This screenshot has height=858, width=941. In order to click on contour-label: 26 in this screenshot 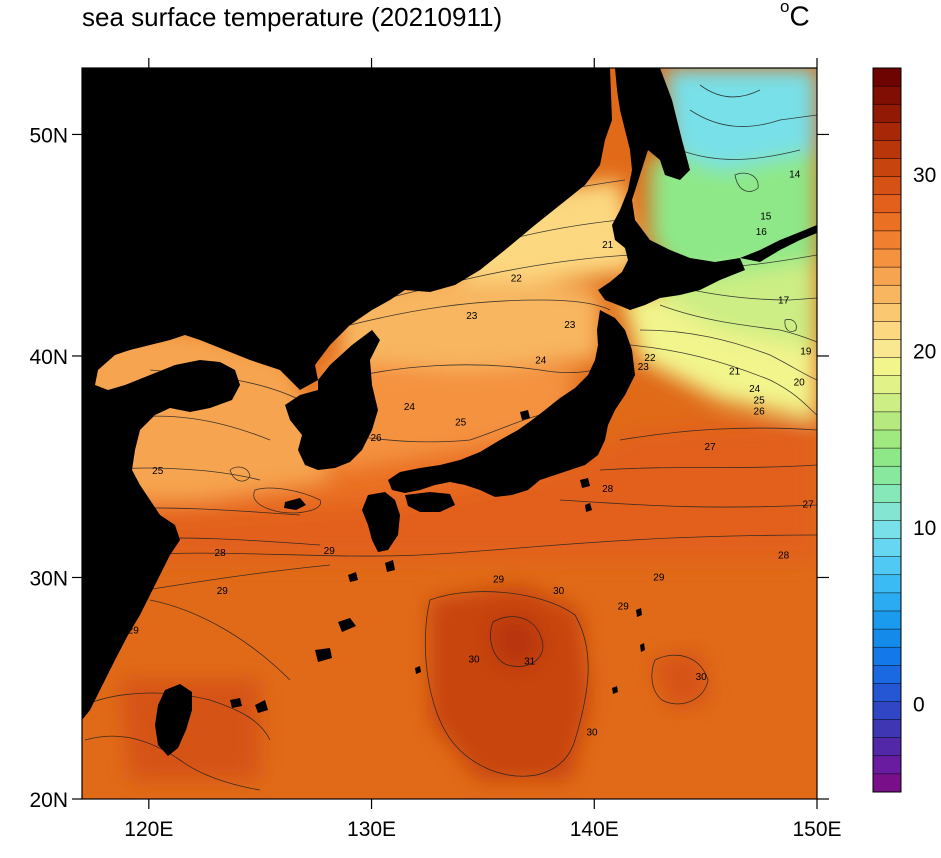, I will do `click(376, 438)`.